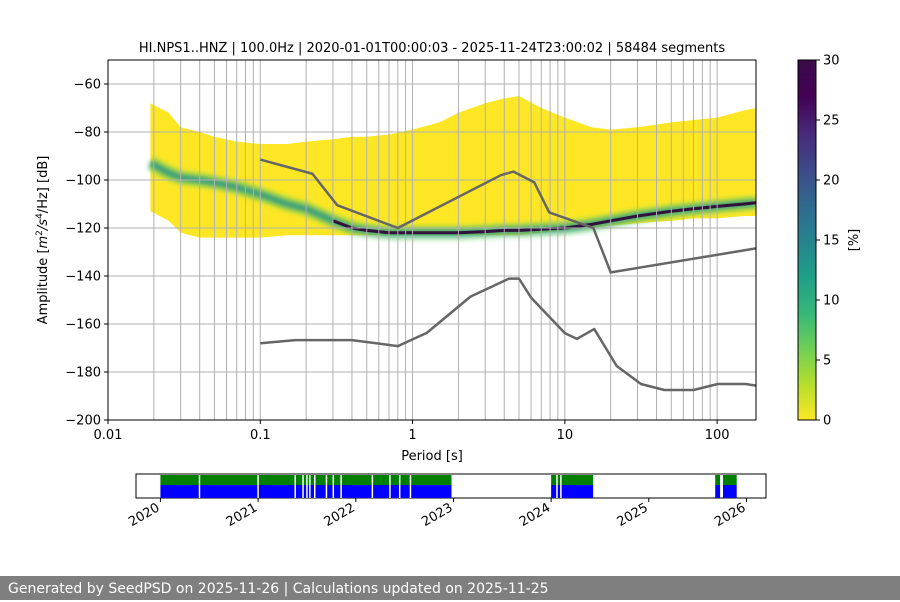 The image size is (900, 602). I want to click on colorbar-tick-label: 25, so click(831, 121).